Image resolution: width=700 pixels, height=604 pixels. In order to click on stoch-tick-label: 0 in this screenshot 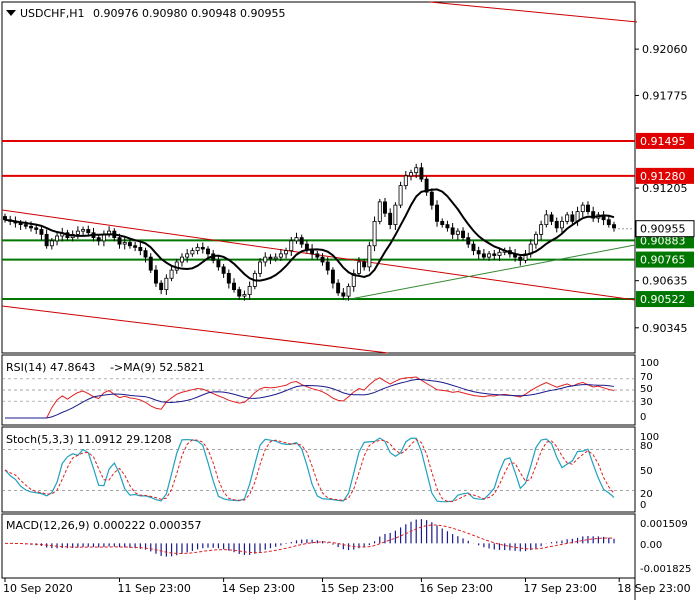, I will do `click(643, 505)`.